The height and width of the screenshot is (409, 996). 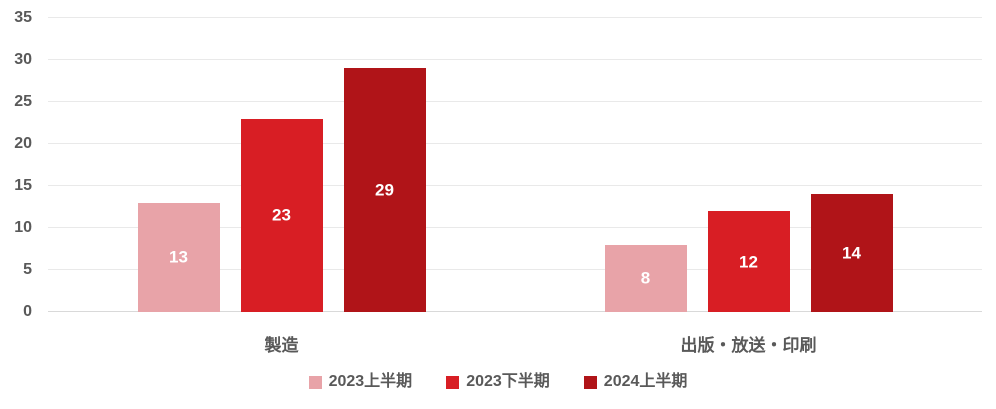 I want to click on bar-data-label: 23, so click(x=281, y=215).